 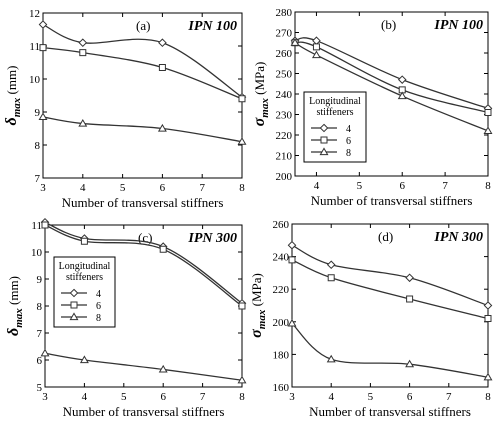 I want to click on y-tick-label: 240, so click(x=281, y=258).